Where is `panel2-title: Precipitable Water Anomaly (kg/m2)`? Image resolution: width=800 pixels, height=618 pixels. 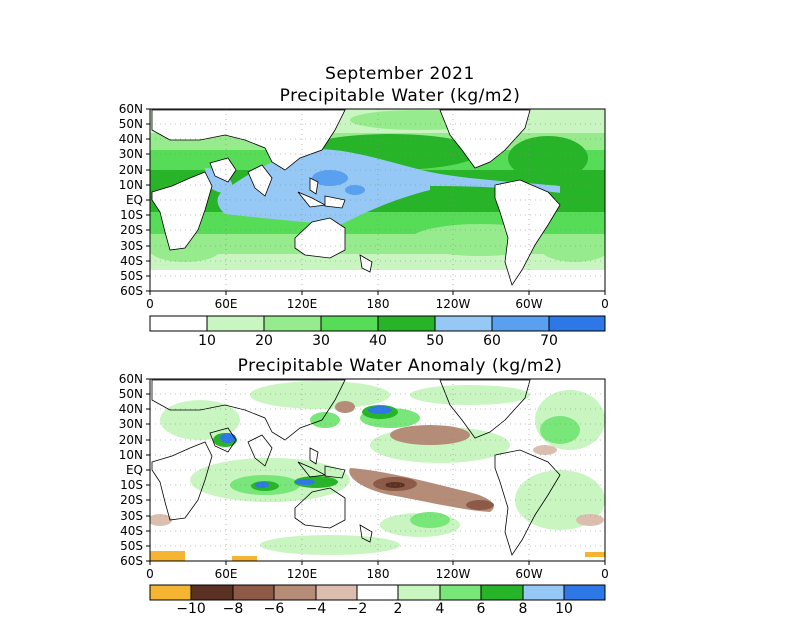
panel2-title: Precipitable Water Anomaly (kg/m2) is located at coordinates (400, 366).